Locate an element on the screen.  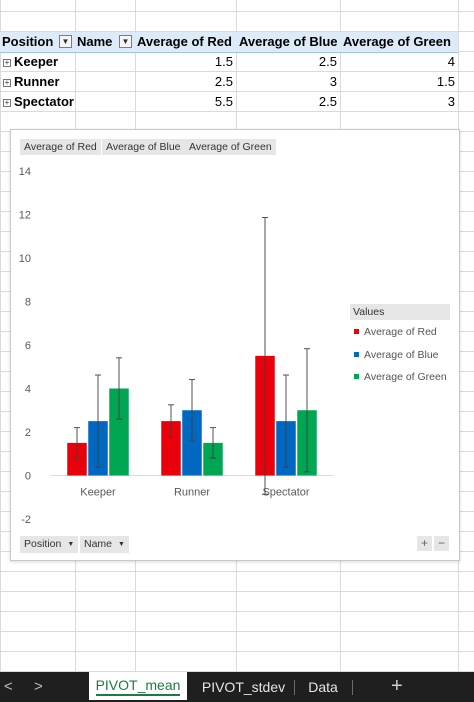
row-label: Runner is located at coordinates (37, 81).